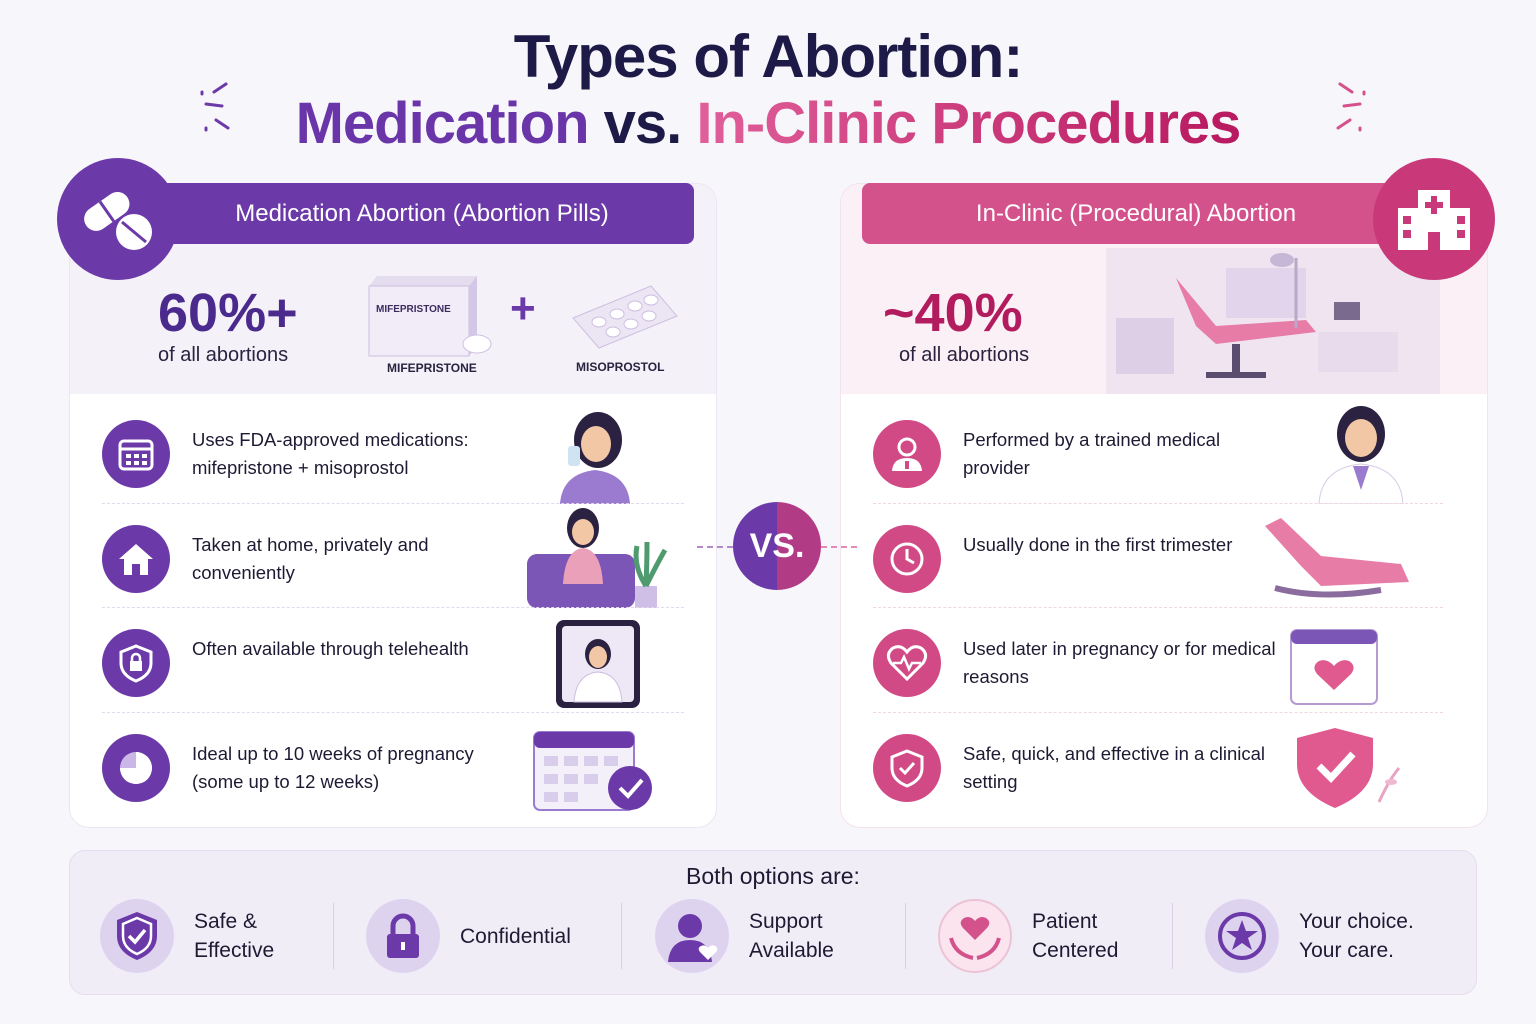 This screenshot has width=1536, height=1024. Describe the element at coordinates (1242, 936) in the screenshot. I see `star-badge-icon` at that location.